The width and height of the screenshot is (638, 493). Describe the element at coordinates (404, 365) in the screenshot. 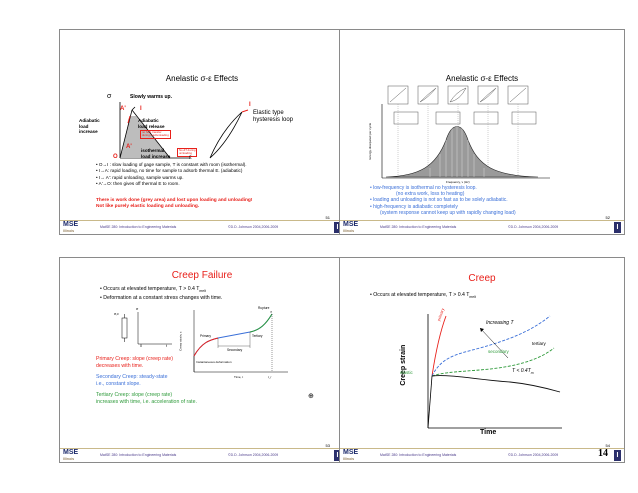

I see `creep-strain-axis: Creep strain` at that location.